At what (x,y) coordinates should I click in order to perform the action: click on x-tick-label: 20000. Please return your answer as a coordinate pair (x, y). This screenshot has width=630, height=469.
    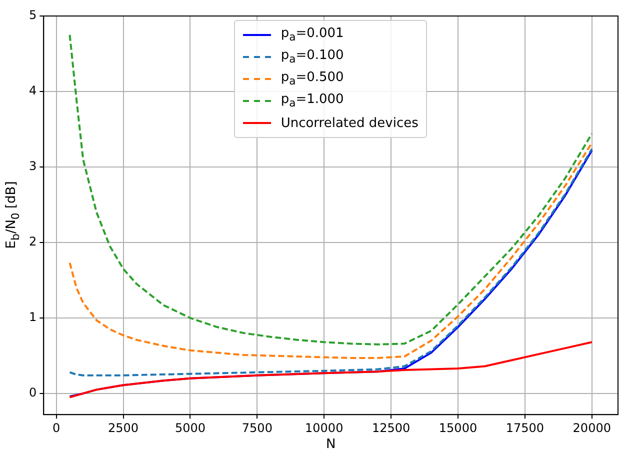
    Looking at the image, I should click on (591, 427).